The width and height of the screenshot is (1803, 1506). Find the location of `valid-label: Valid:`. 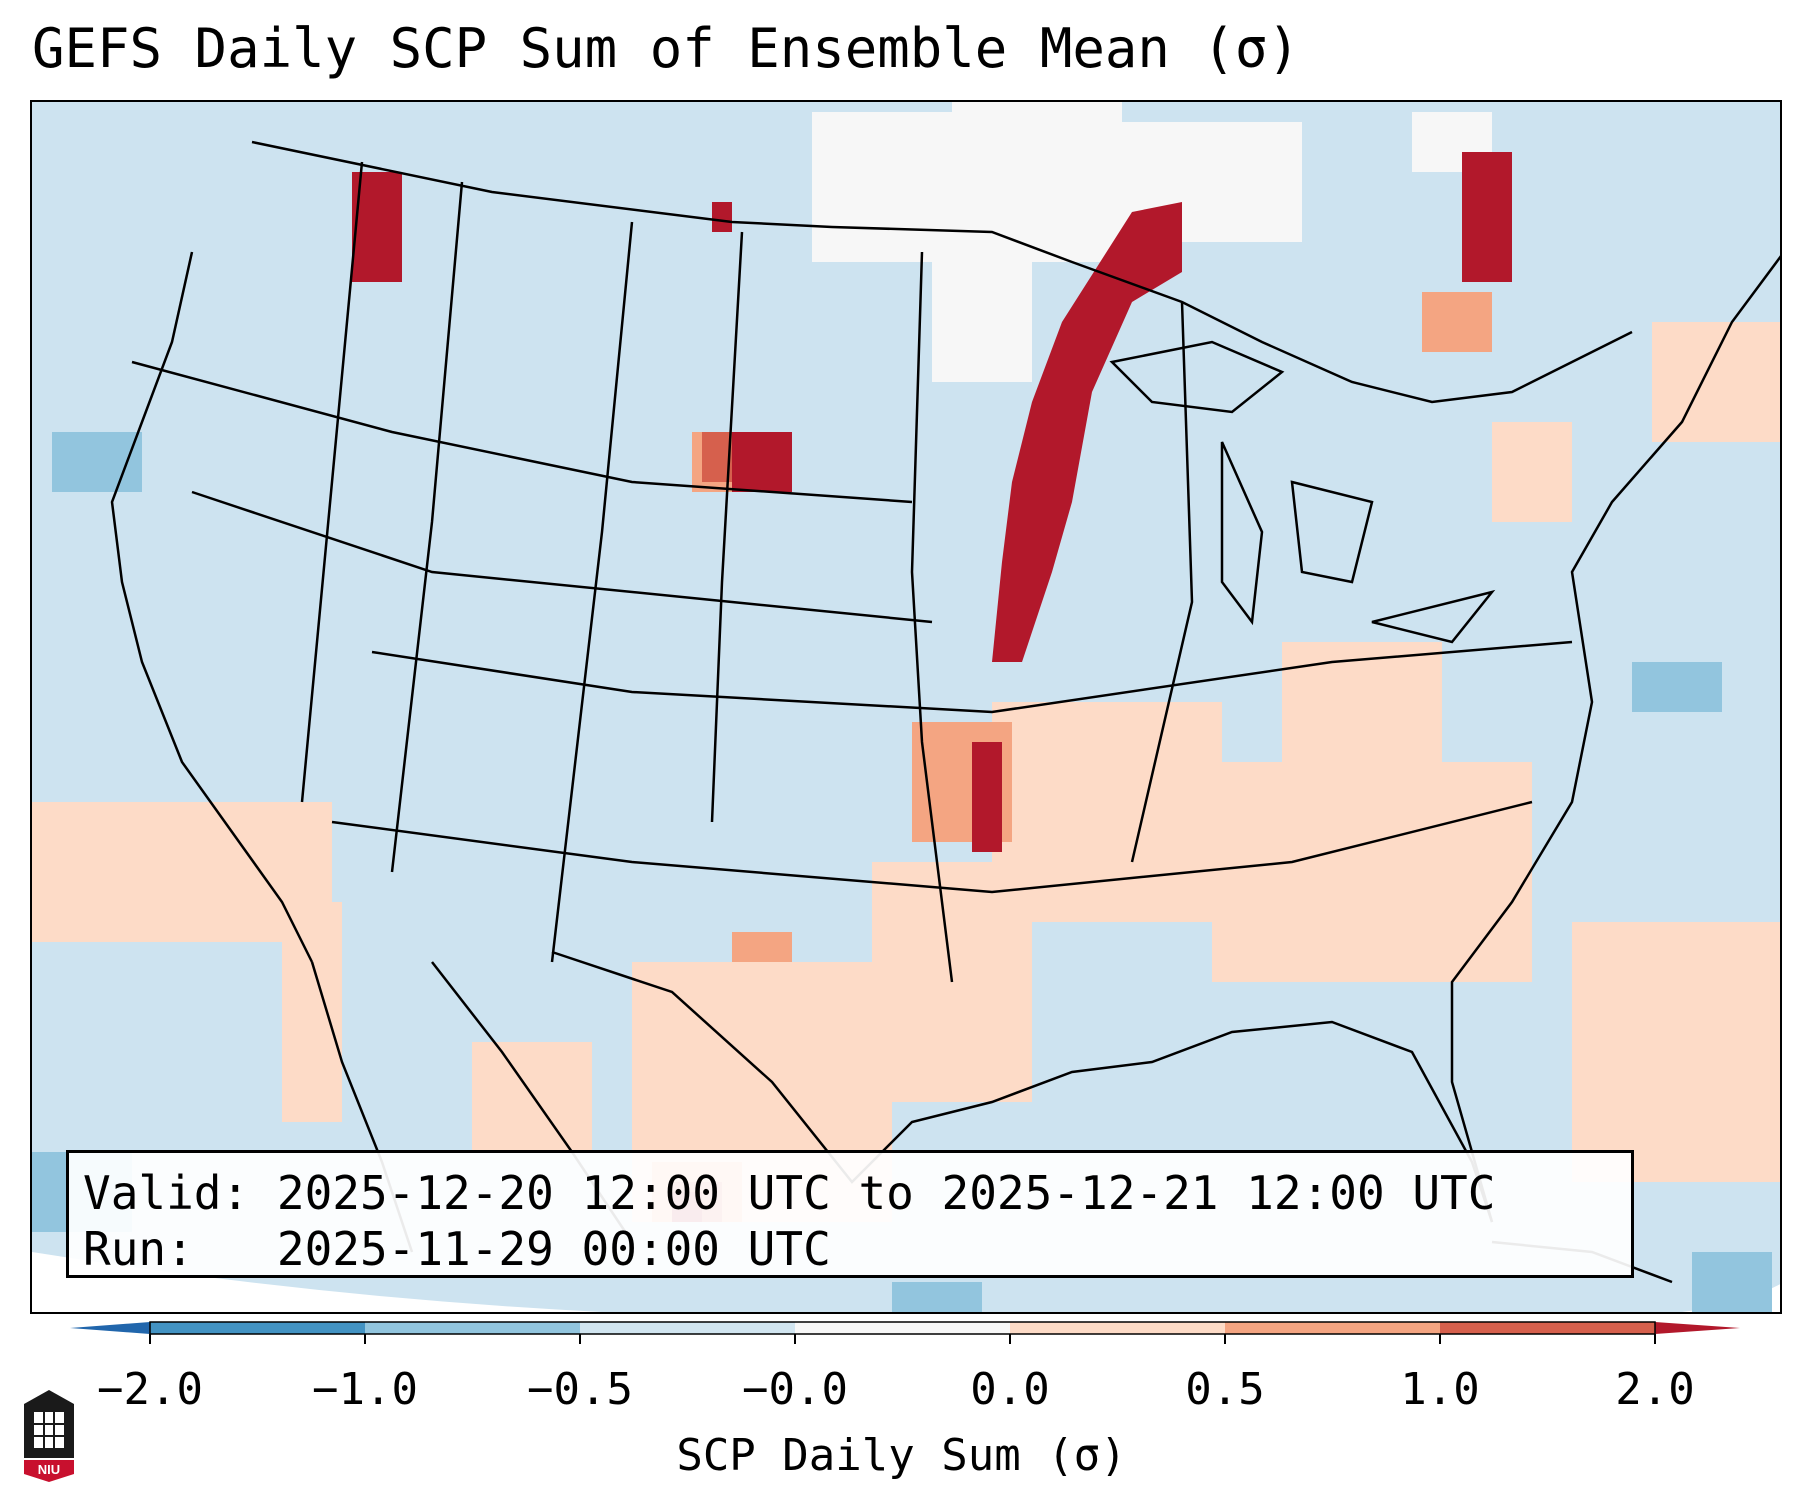

valid-label: Valid: is located at coordinates (166, 1193).